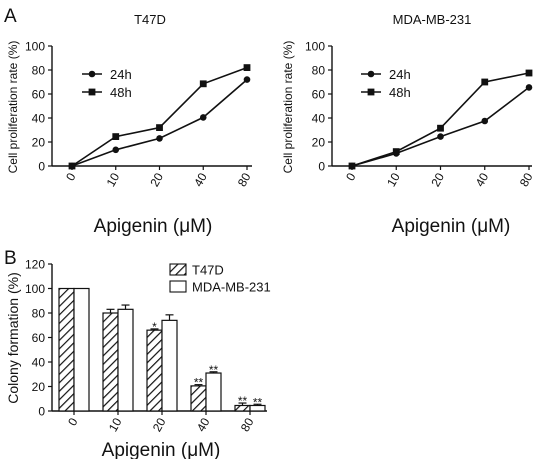  What do you see at coordinates (440, 119) in the screenshot?
I see `mda-series-line-48h` at bounding box center [440, 119].